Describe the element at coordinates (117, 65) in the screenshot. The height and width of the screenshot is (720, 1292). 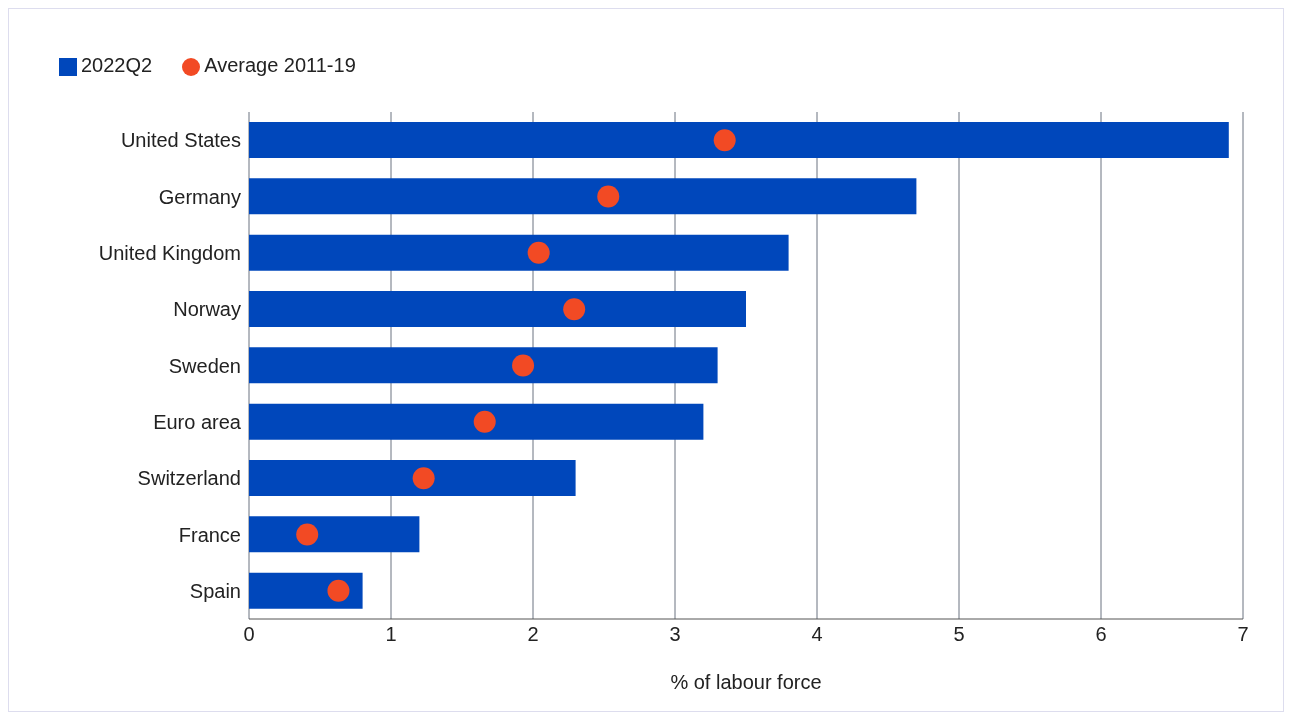
I see `legend-label: 2022Q2` at that location.